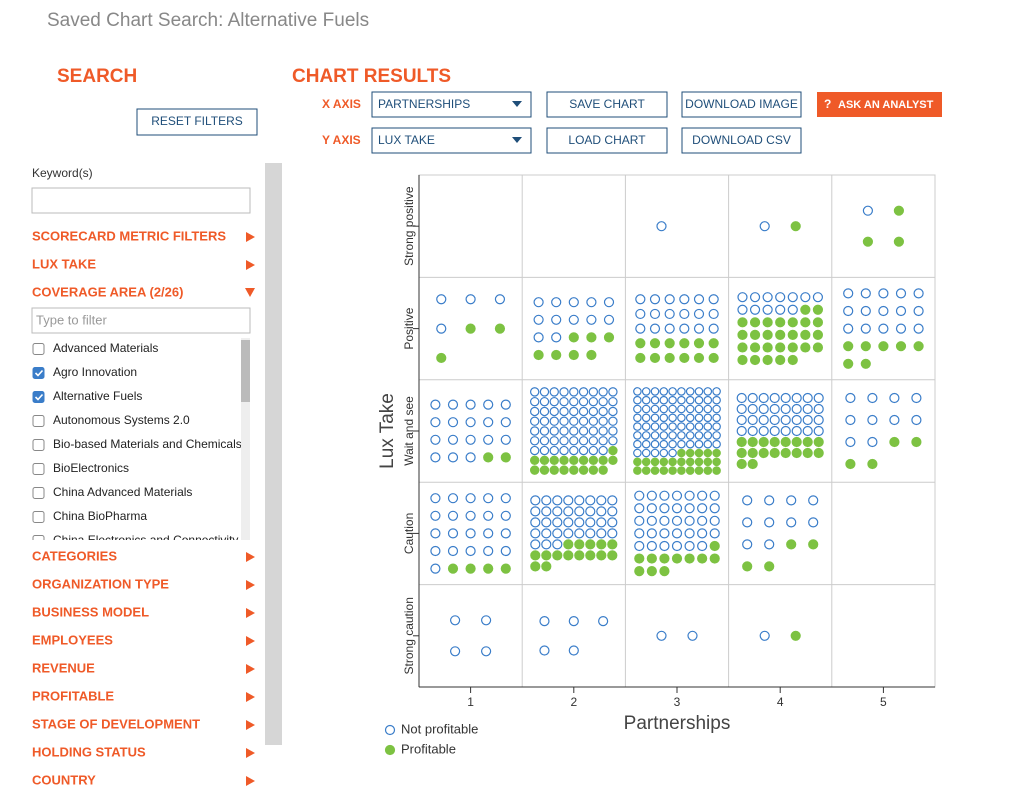  Describe the element at coordinates (64, 263) in the screenshot. I see `filter-heading: LUX TAKE` at that location.